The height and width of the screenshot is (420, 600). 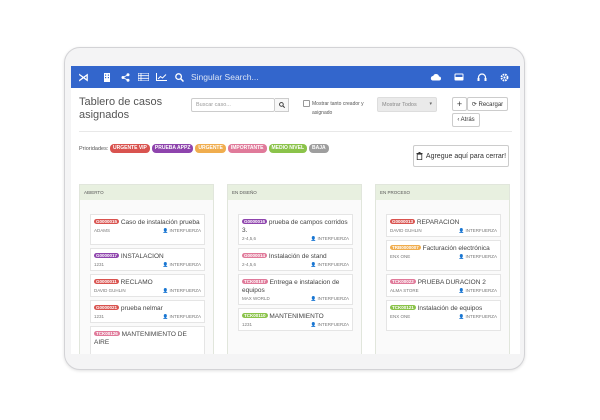 I want to click on case-code-badge: TRB0000007, so click(x=405, y=247).